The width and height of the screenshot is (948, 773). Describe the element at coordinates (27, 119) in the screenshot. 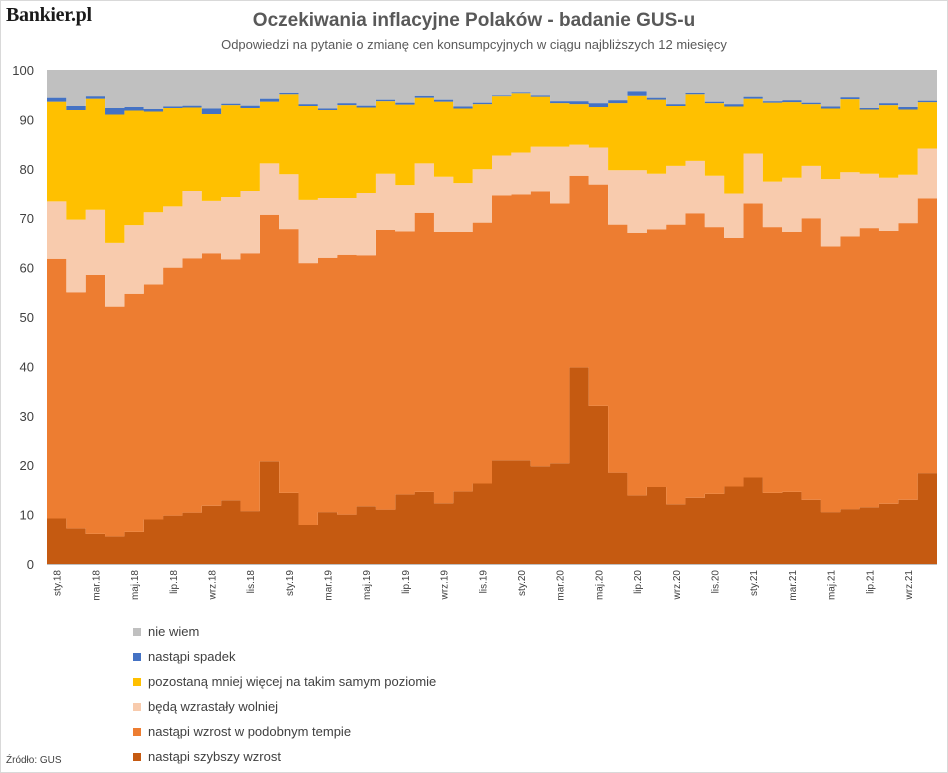

I see `y-tick-label: 90` at that location.